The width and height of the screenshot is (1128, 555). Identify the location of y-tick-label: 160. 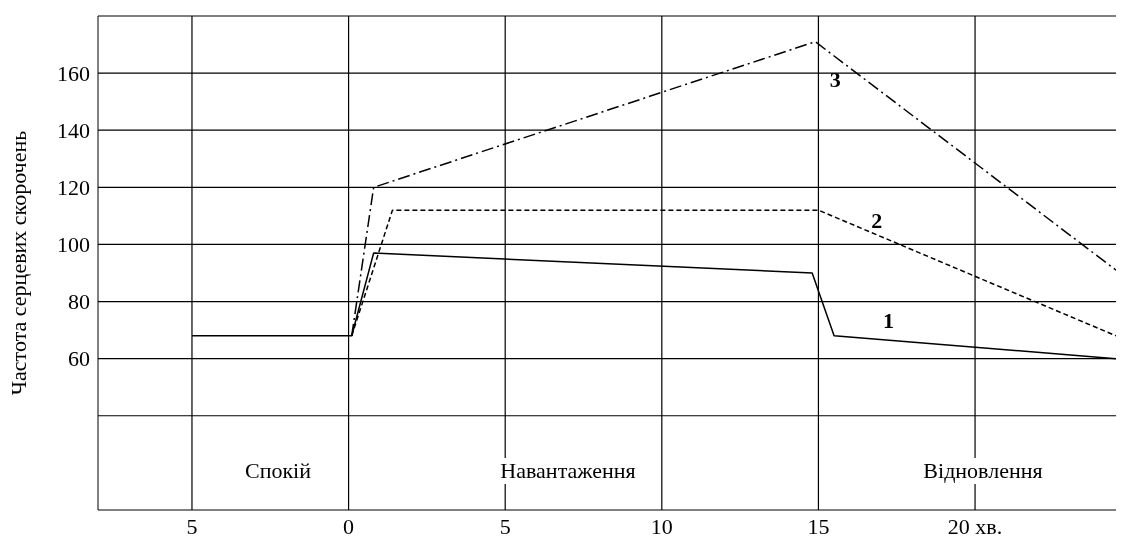
(73, 73).